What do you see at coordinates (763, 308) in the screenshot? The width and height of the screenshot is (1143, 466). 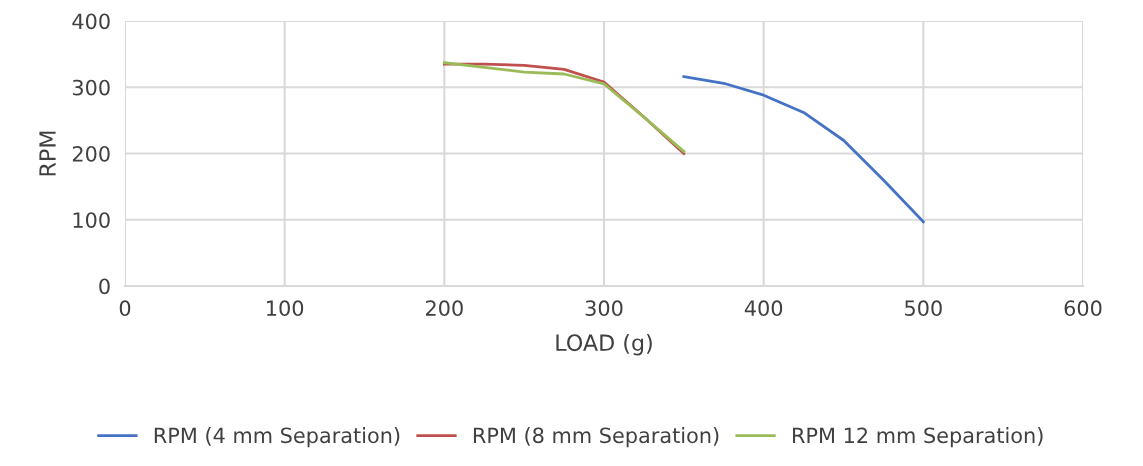 I see `x-tick-label: 400` at bounding box center [763, 308].